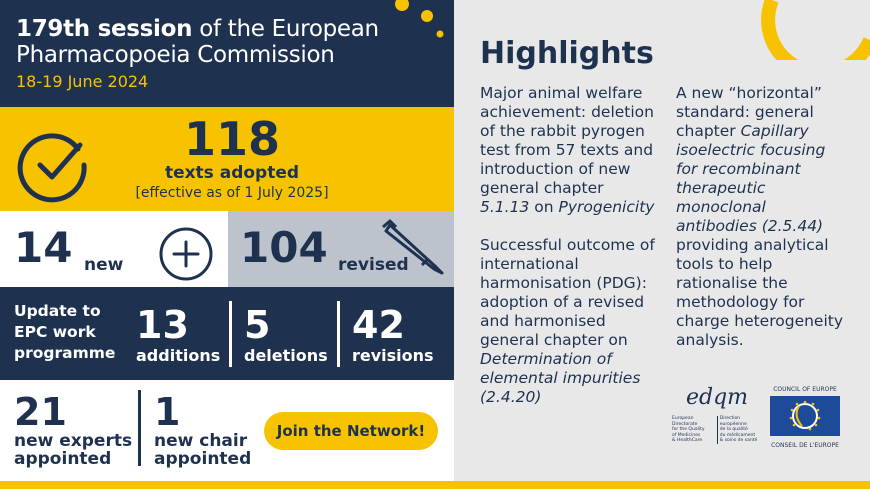 The height and width of the screenshot is (489, 870). I want to click on work-programme-label: Update to EPC work programme, so click(65, 332).